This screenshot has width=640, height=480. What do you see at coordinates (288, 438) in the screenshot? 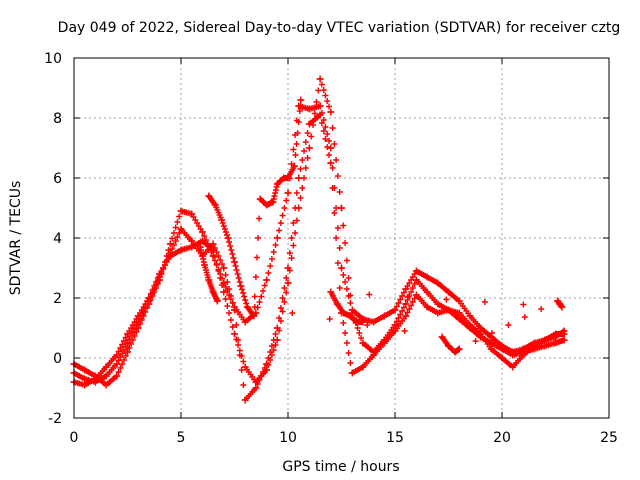
I see `x-tick-label: 10` at bounding box center [288, 438].